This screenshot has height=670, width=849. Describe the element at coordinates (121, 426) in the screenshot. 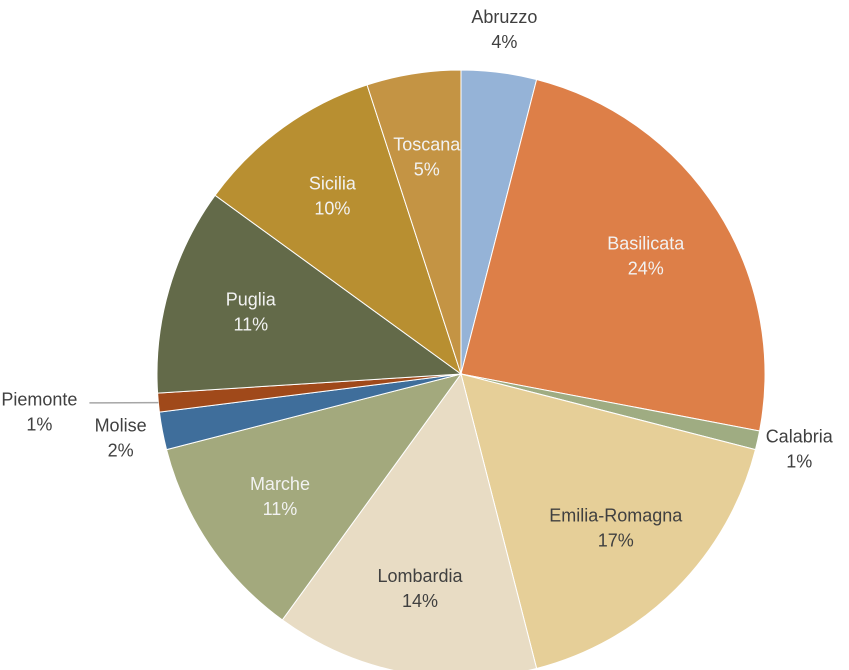

I see `data-label-name: Molise` at that location.